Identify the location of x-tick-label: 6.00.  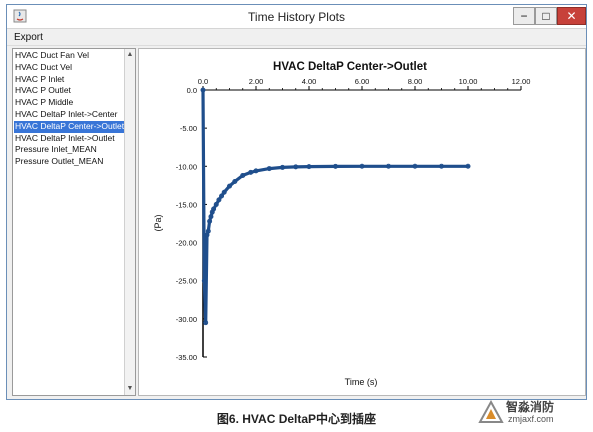
(362, 81).